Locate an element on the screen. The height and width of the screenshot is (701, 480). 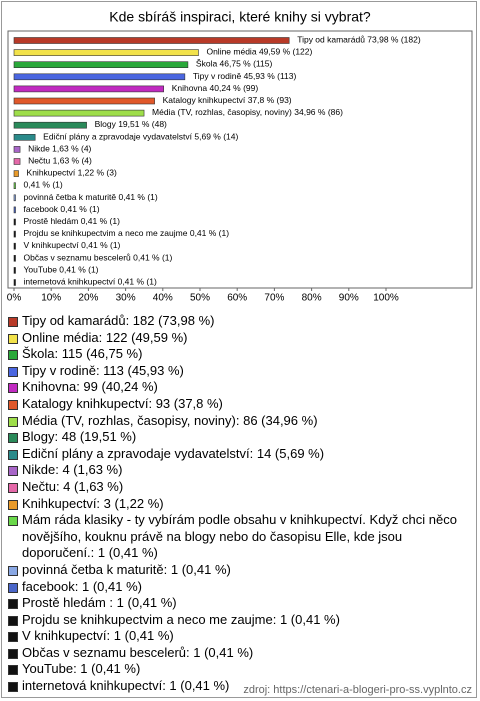
legend-label: Tipy v rodině: 113 (45,93 %) is located at coordinates (103, 370).